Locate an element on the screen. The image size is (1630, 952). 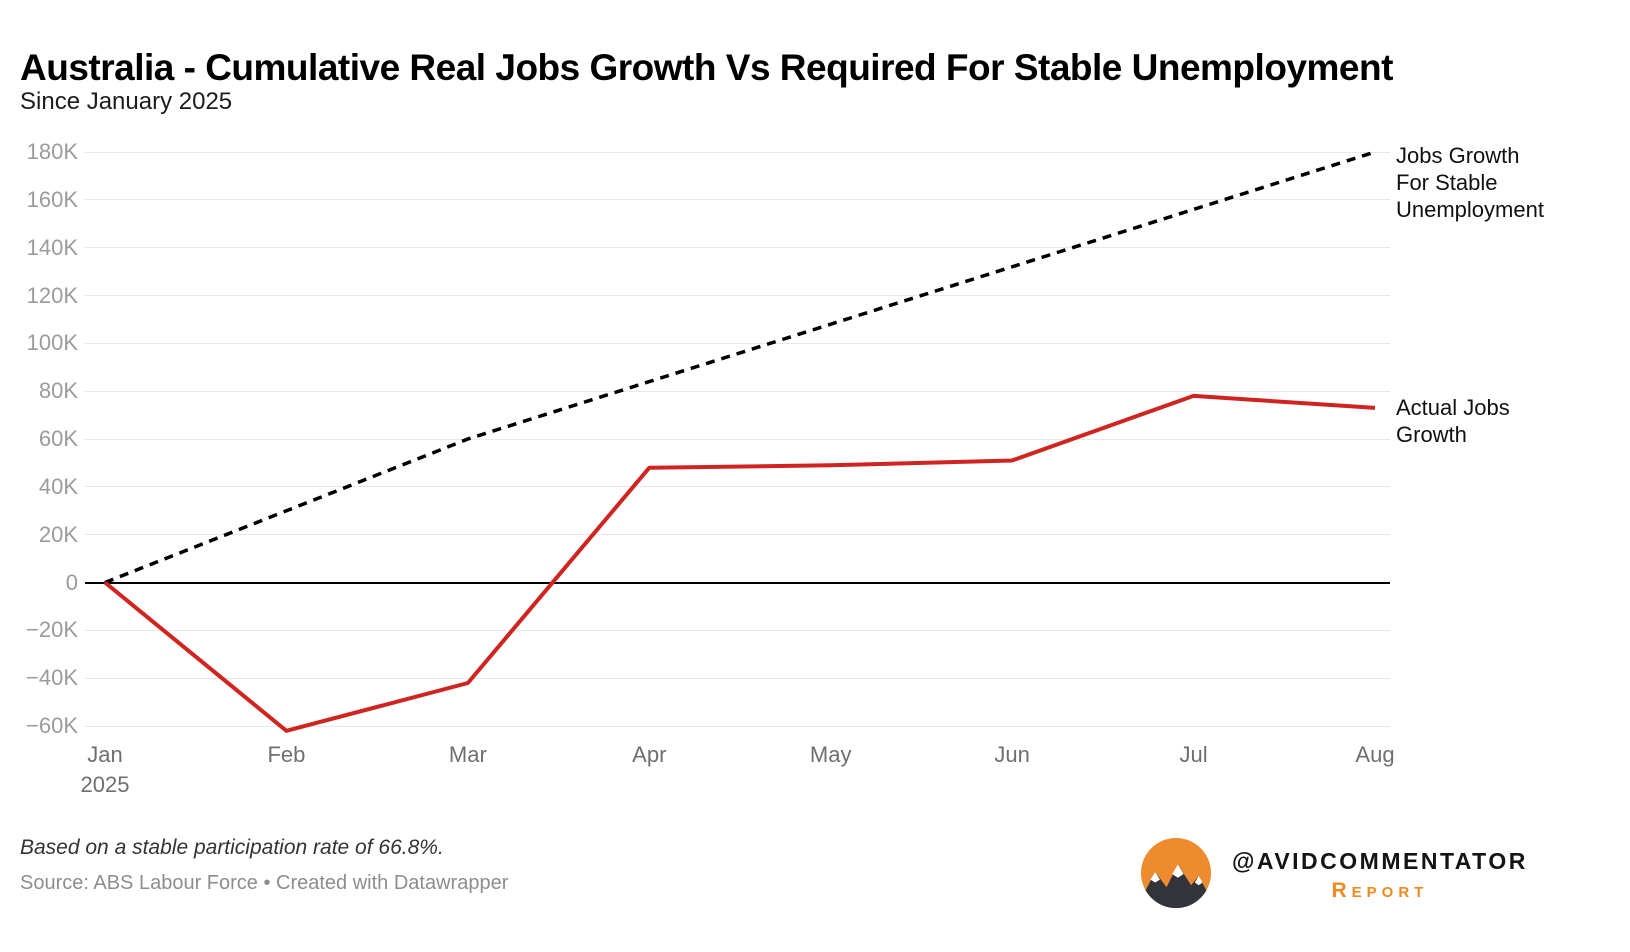
brand-block: @AVIDCOMMENTATOR Report is located at coordinates (1333, 875).